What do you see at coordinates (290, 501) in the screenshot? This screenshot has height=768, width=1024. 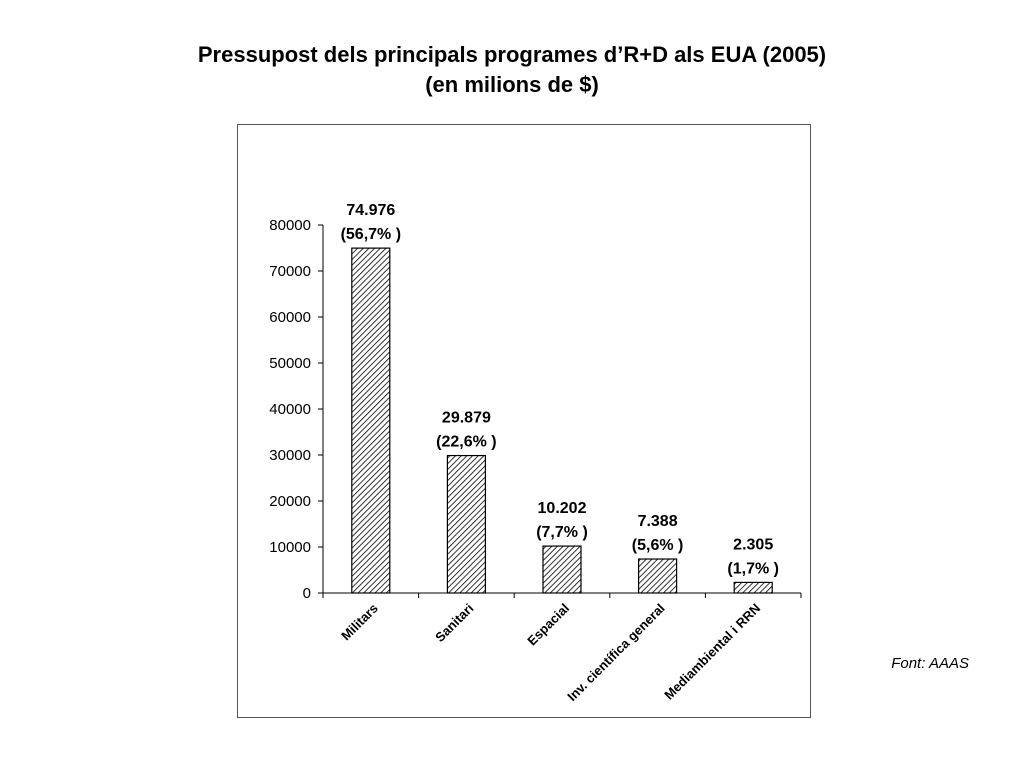 I see `y-tick-label: 20000` at bounding box center [290, 501].